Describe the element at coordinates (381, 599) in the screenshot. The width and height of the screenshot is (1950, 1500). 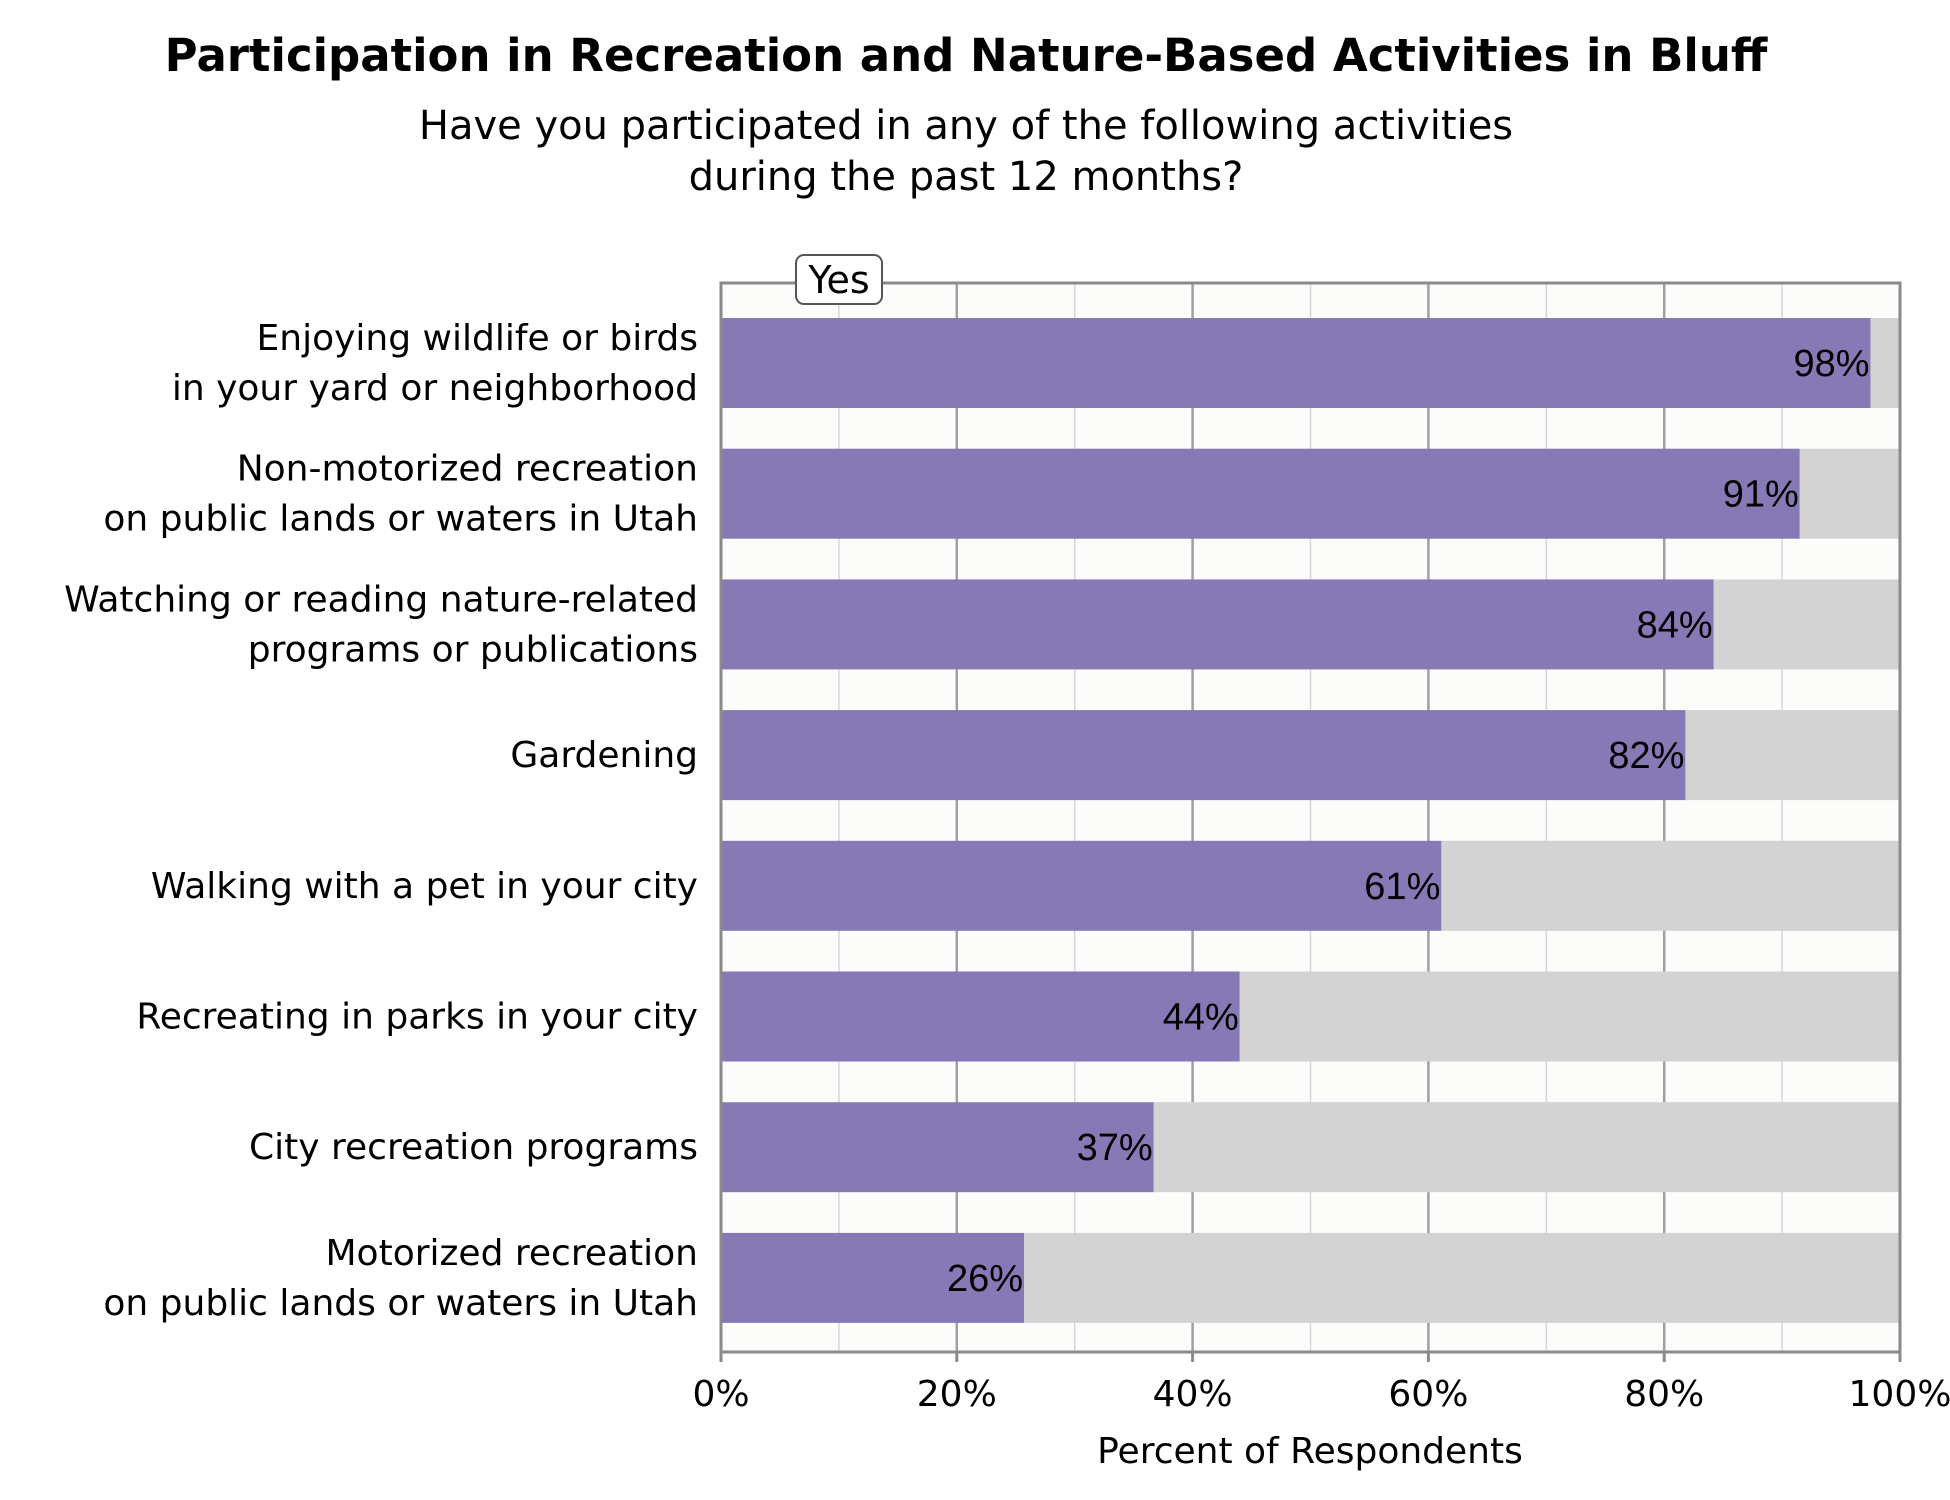
I see `category-label: Watching or reading nature-related` at that location.